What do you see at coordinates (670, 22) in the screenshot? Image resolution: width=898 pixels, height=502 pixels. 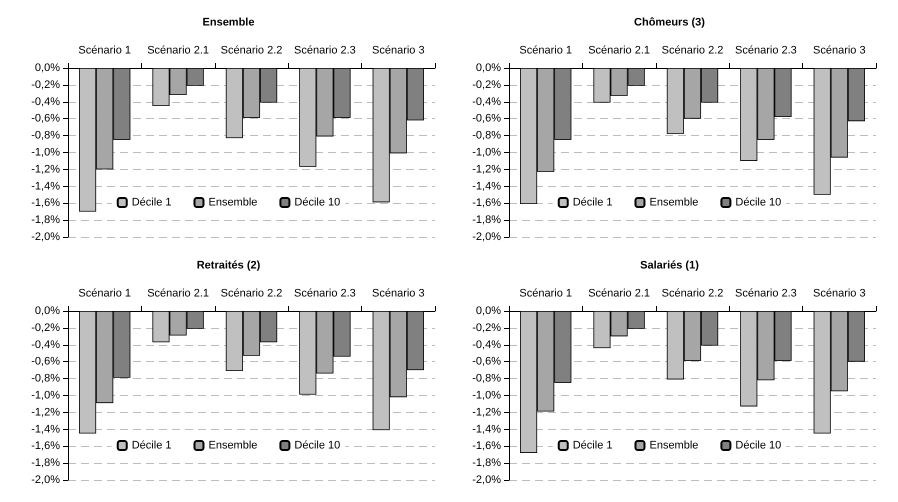 I see `chart-title: Chômeurs (3)` at bounding box center [670, 22].